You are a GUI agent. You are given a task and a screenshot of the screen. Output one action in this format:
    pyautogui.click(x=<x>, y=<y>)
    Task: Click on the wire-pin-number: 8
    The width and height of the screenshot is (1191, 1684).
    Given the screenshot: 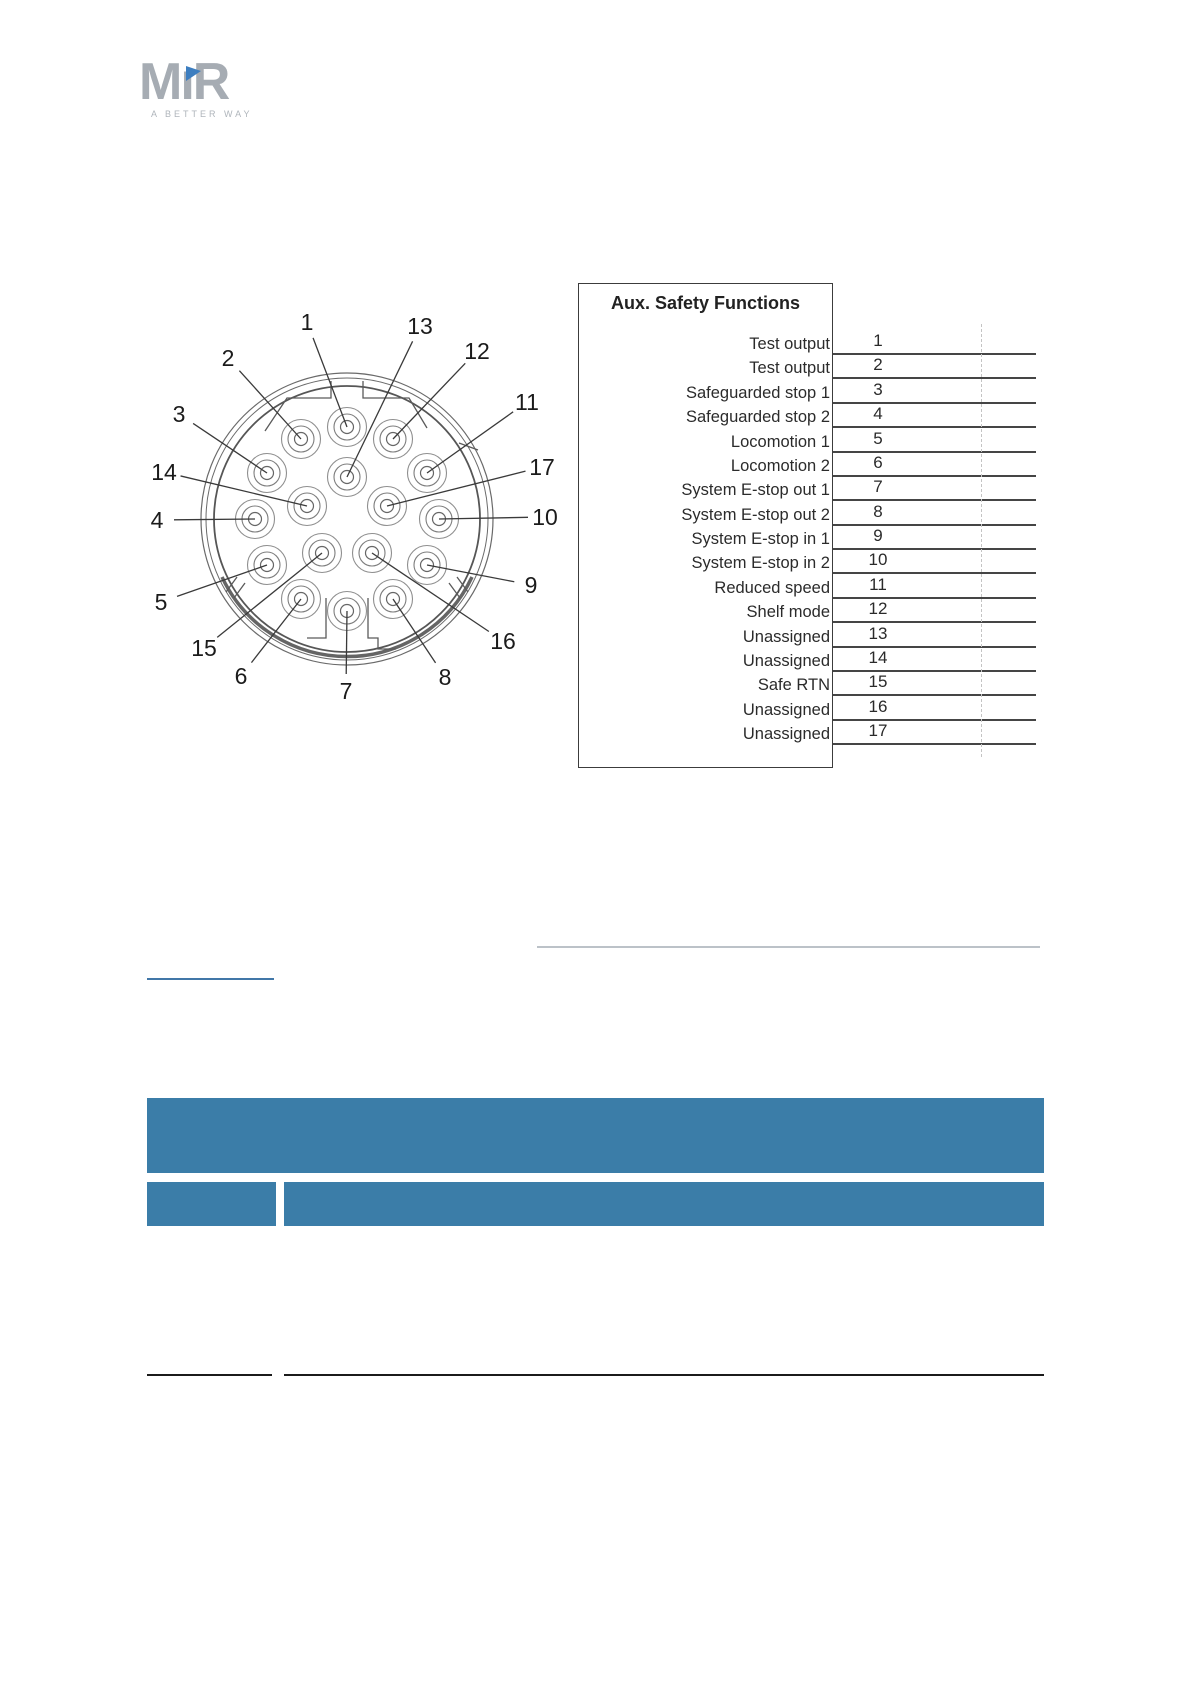 What is the action you would take?
    pyautogui.click(x=878, y=511)
    